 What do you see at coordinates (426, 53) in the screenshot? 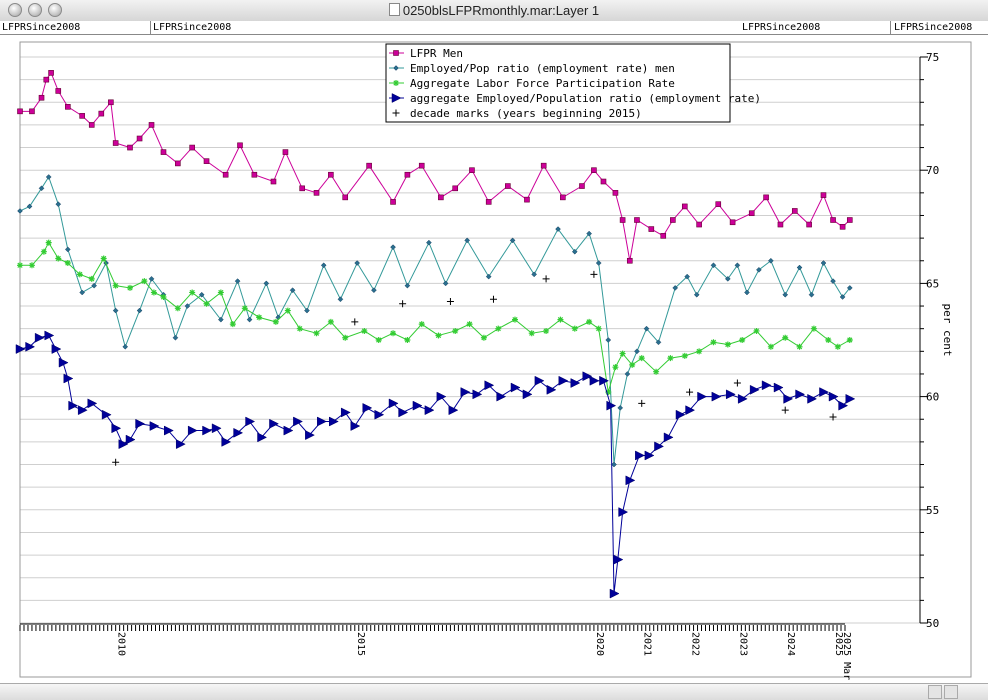
I see `legend-entry: LFPR Men` at bounding box center [426, 53].